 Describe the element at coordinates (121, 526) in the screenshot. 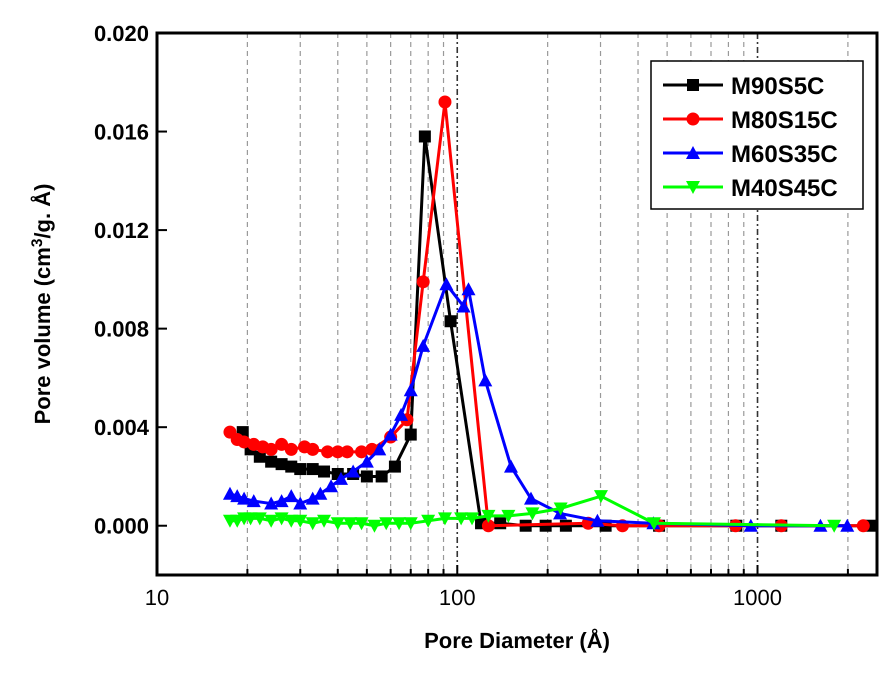

I see `y-tick-label: 0.000` at that location.